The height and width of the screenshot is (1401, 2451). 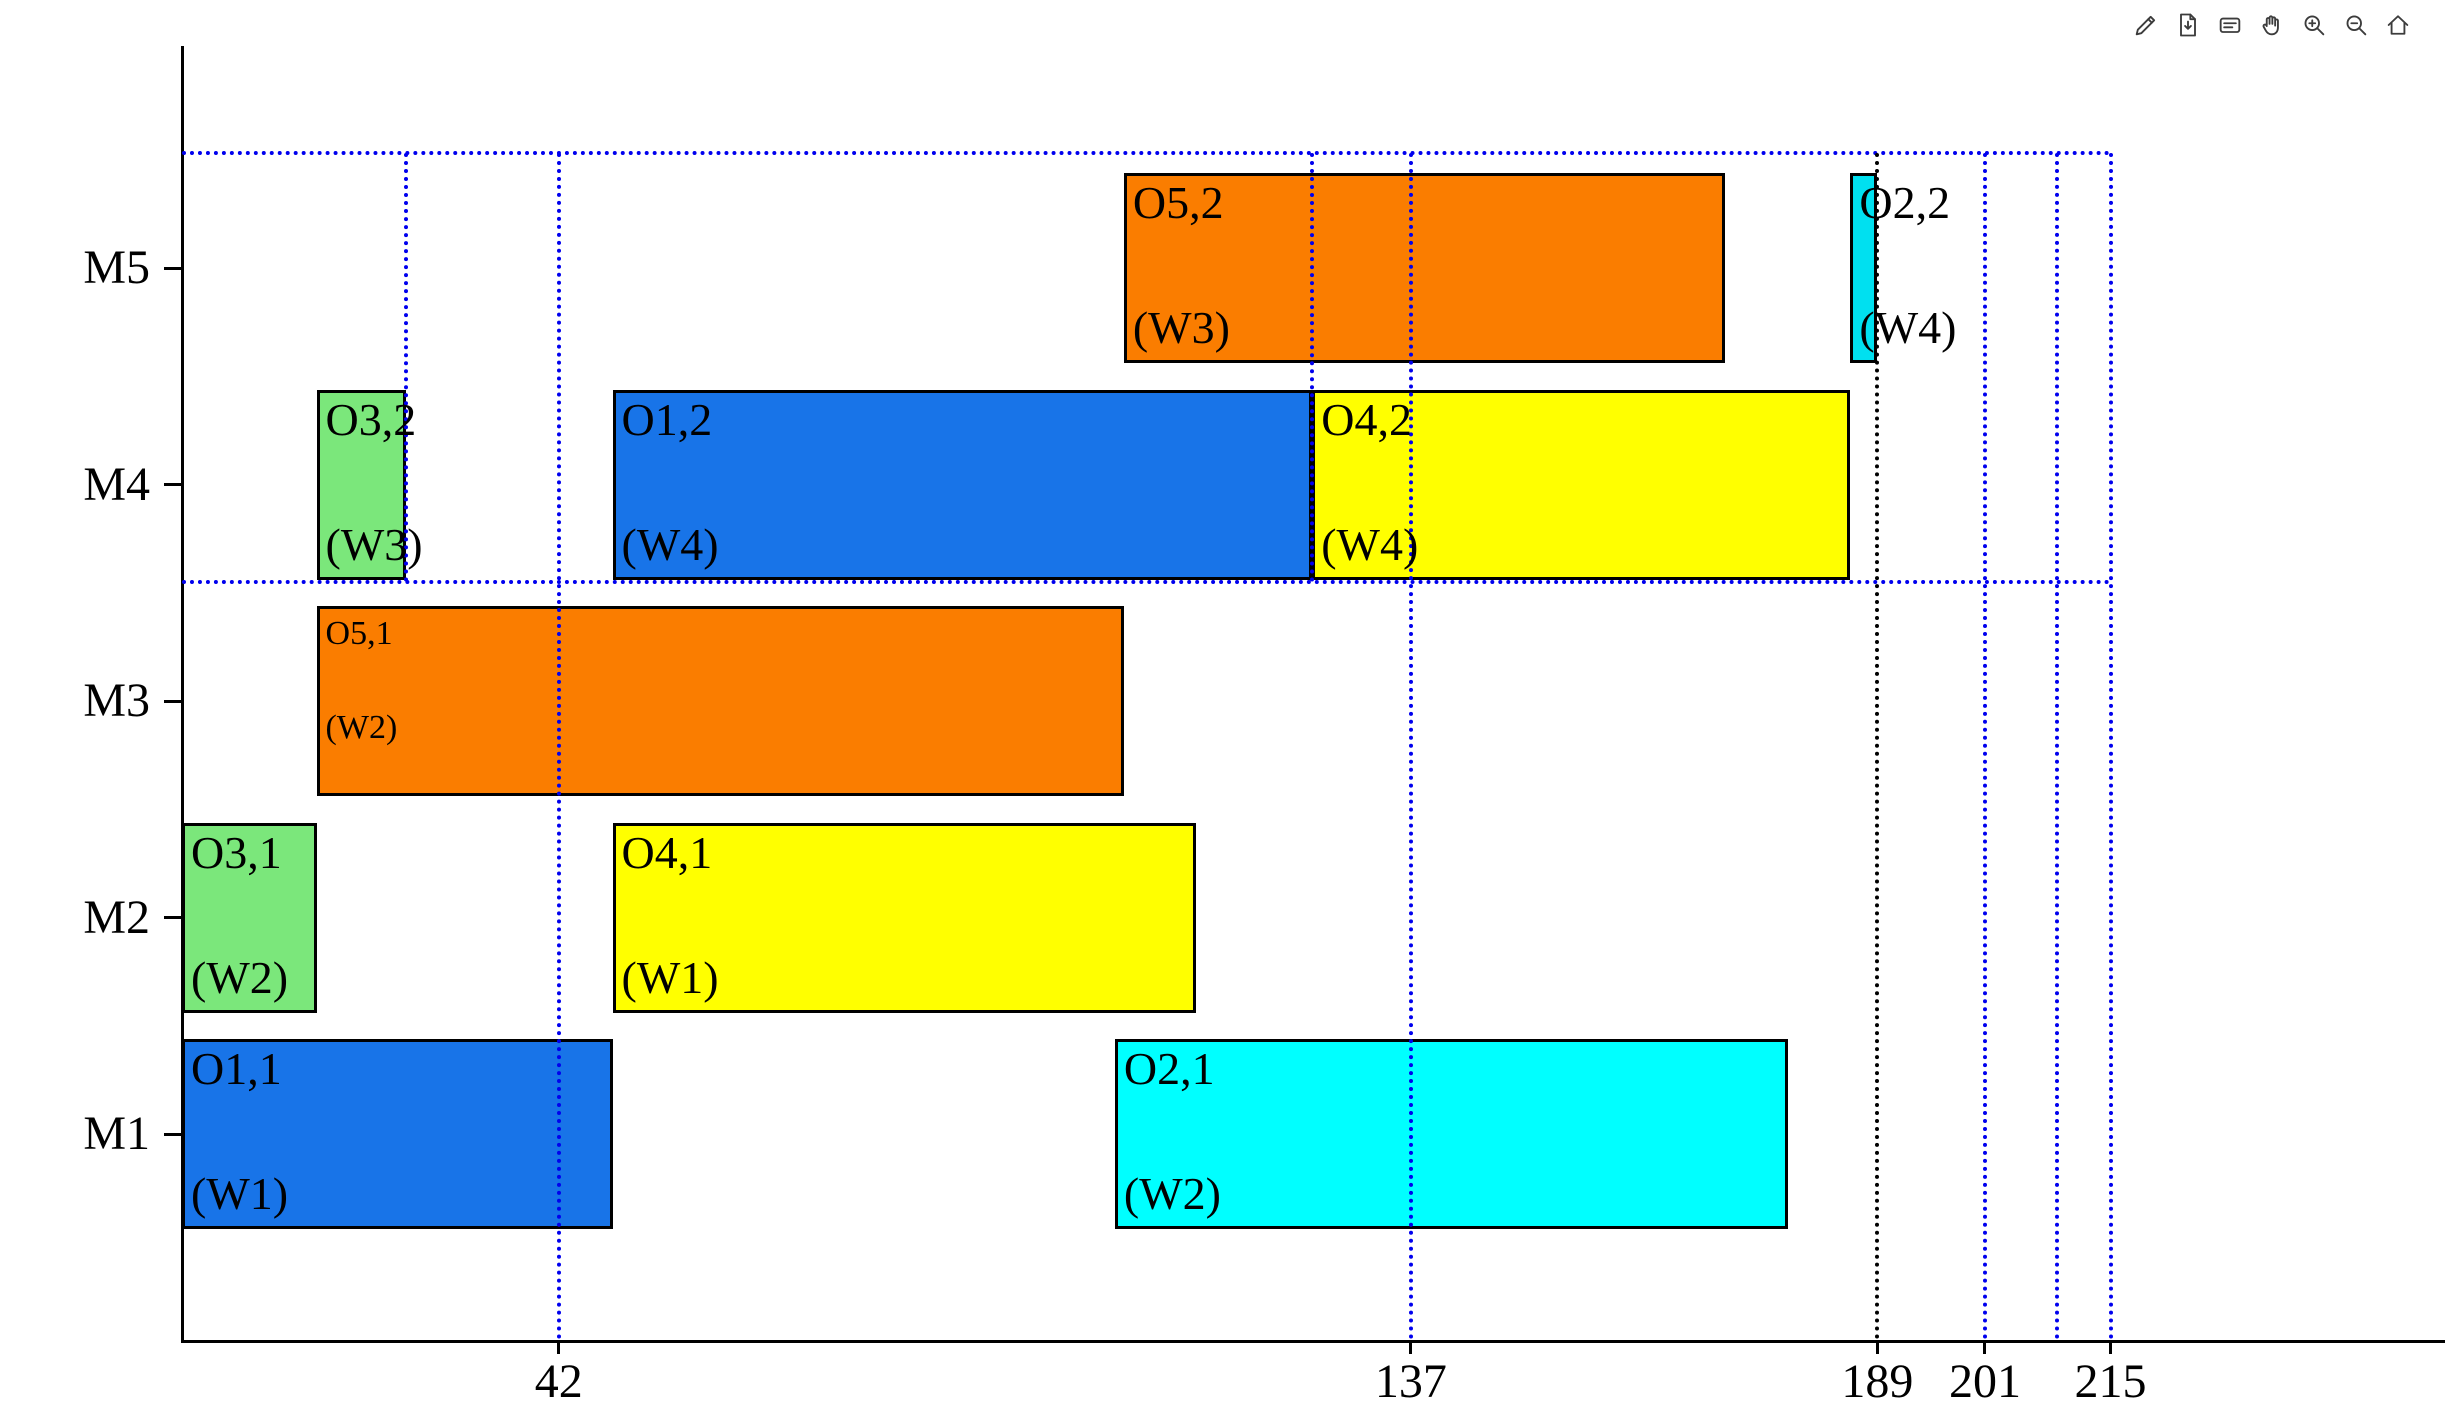 What do you see at coordinates (2314, 25) in the screenshot?
I see `zoom-in-icon` at bounding box center [2314, 25].